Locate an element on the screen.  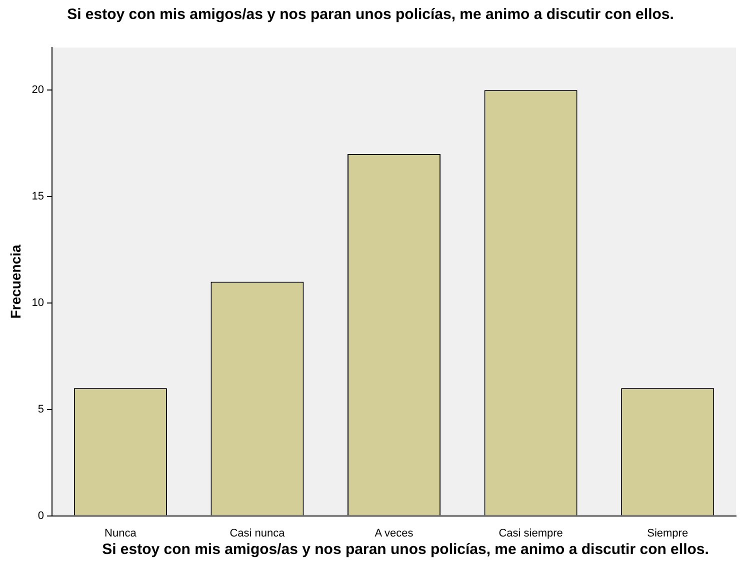
x-tick-label: Casi nunca is located at coordinates (258, 533).